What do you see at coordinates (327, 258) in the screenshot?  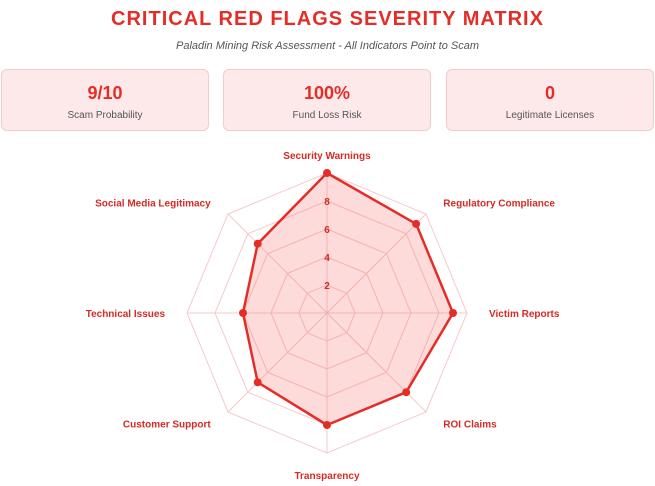 I see `tick-label: 4` at bounding box center [327, 258].